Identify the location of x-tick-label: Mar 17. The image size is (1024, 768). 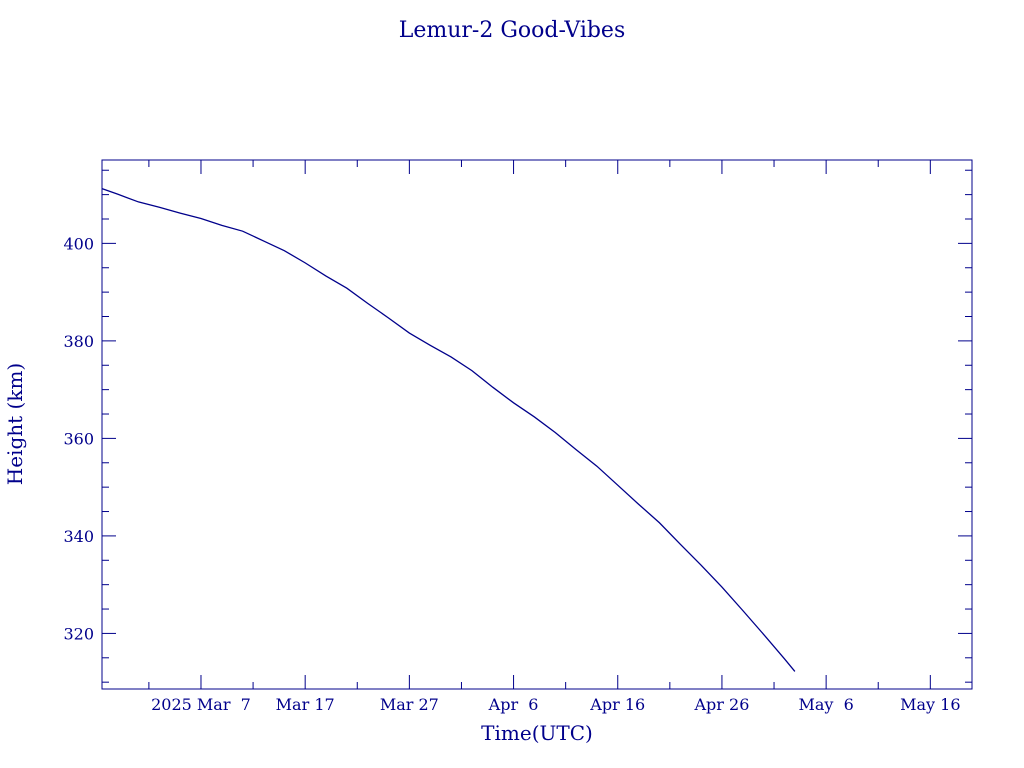
(305, 704).